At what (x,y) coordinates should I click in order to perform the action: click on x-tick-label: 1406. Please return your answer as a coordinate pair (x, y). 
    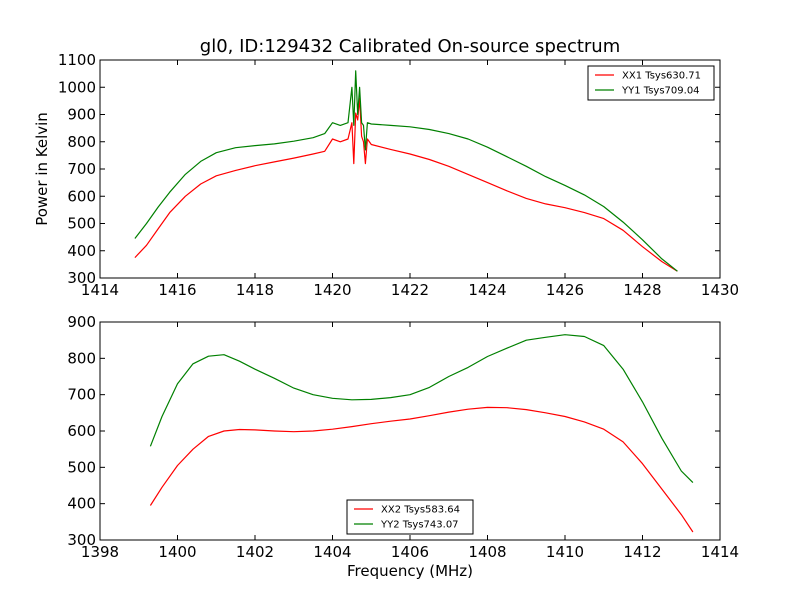
    Looking at the image, I should click on (410, 552).